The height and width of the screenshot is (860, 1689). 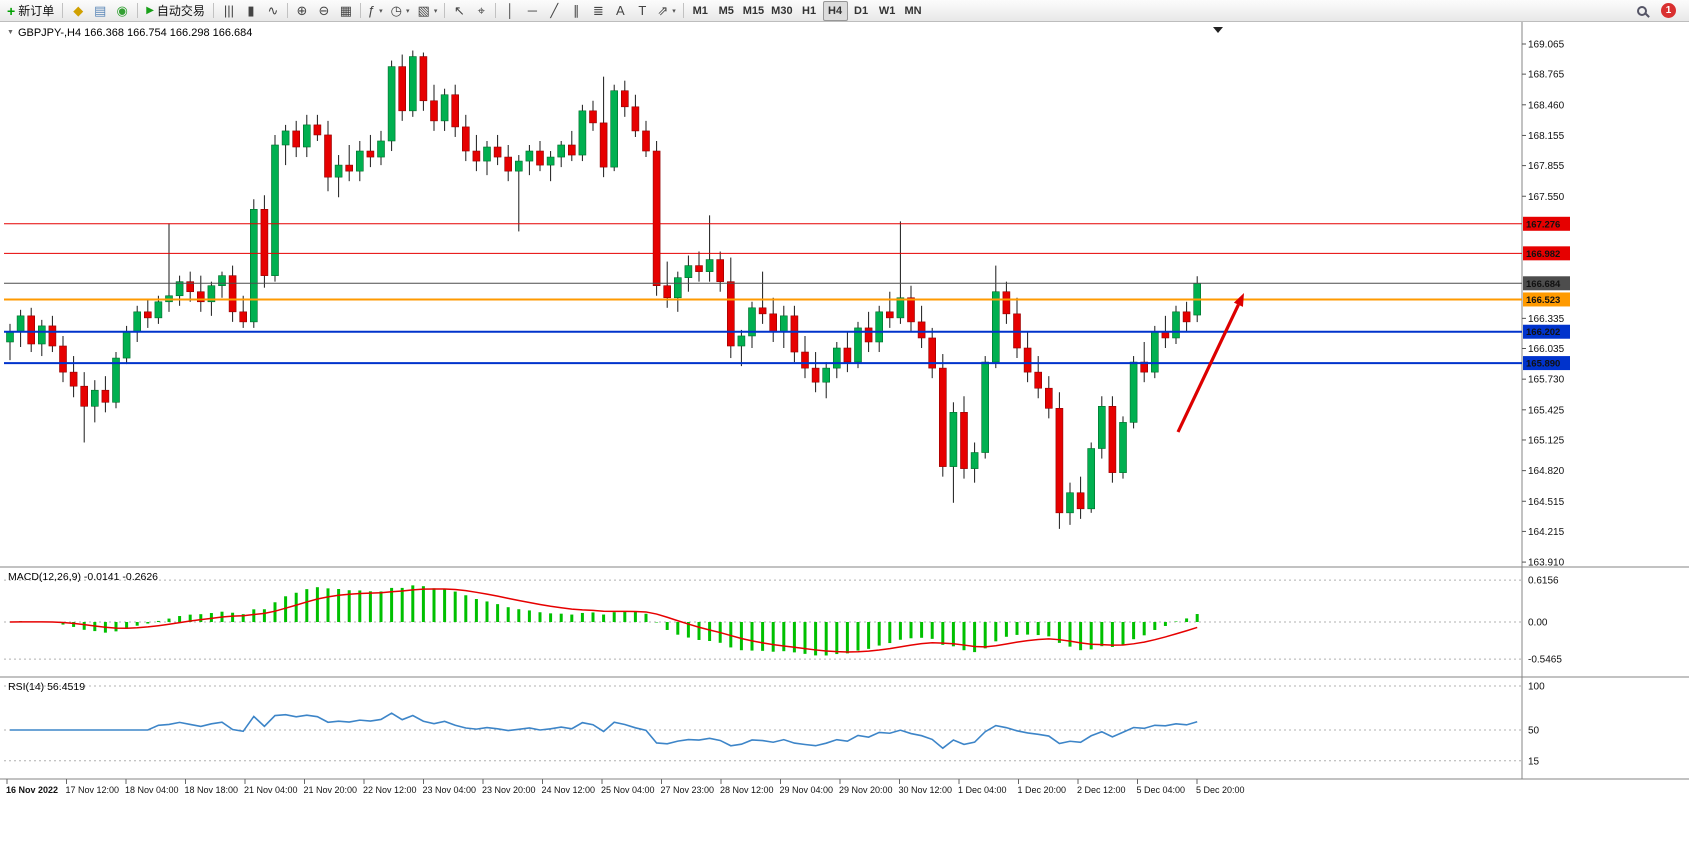 I want to click on search-button, so click(x=1642, y=11).